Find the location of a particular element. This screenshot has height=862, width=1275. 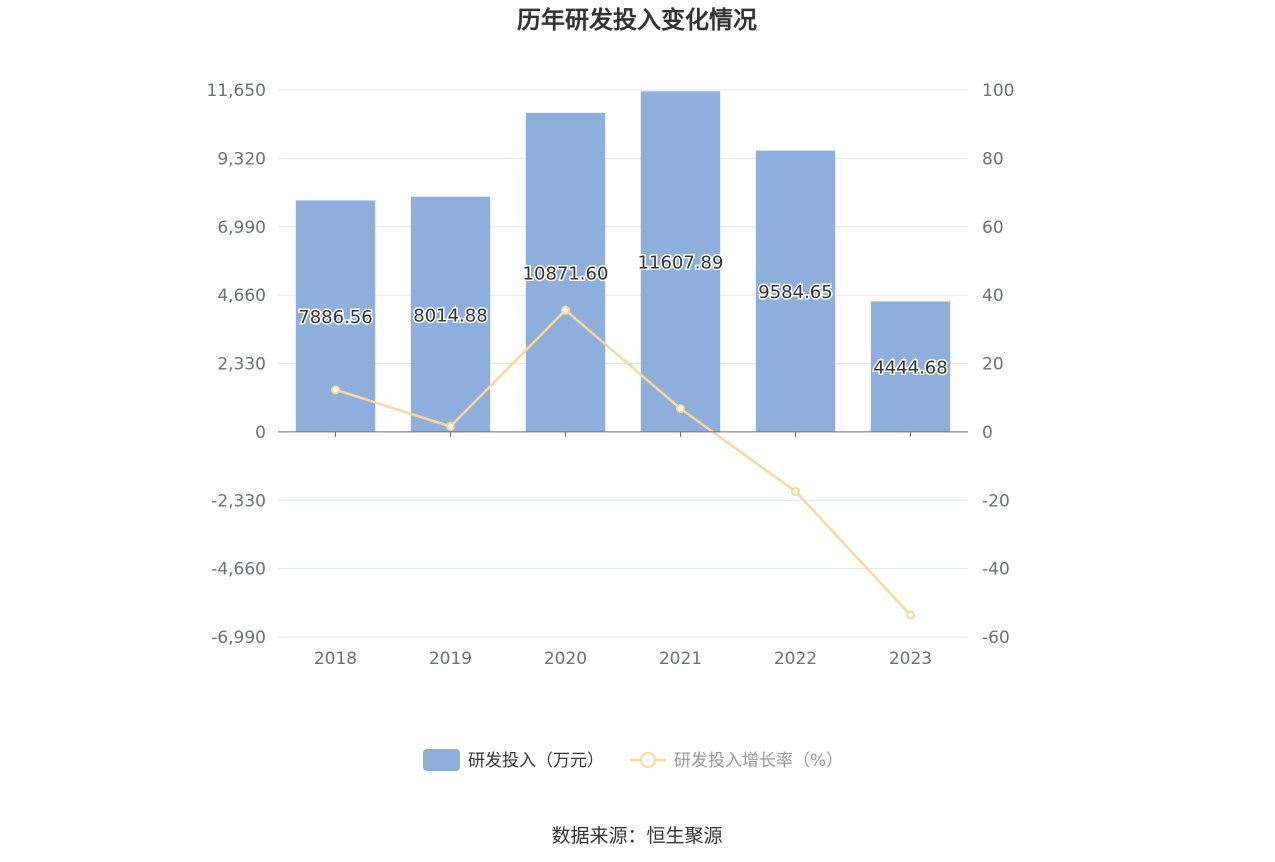

bar-value-label: 9584.65 is located at coordinates (795, 292).